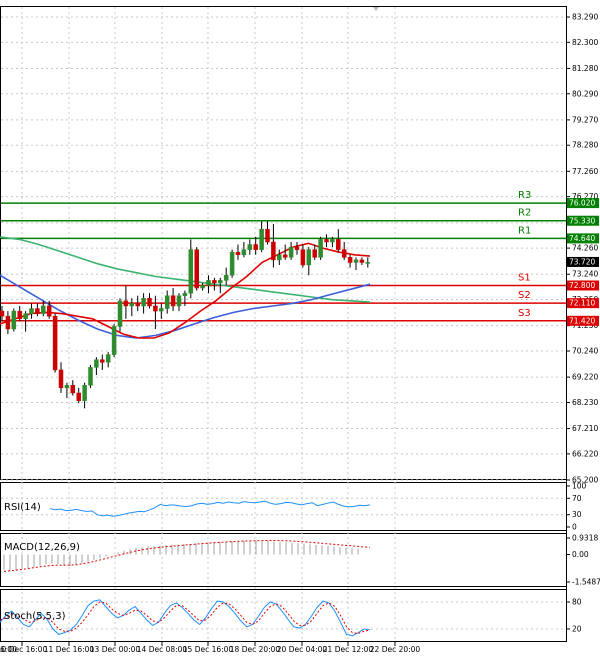 This screenshot has width=600, height=658. Describe the element at coordinates (69, 649) in the screenshot. I see `x-tick-label: 11 Dec 16:00` at that location.